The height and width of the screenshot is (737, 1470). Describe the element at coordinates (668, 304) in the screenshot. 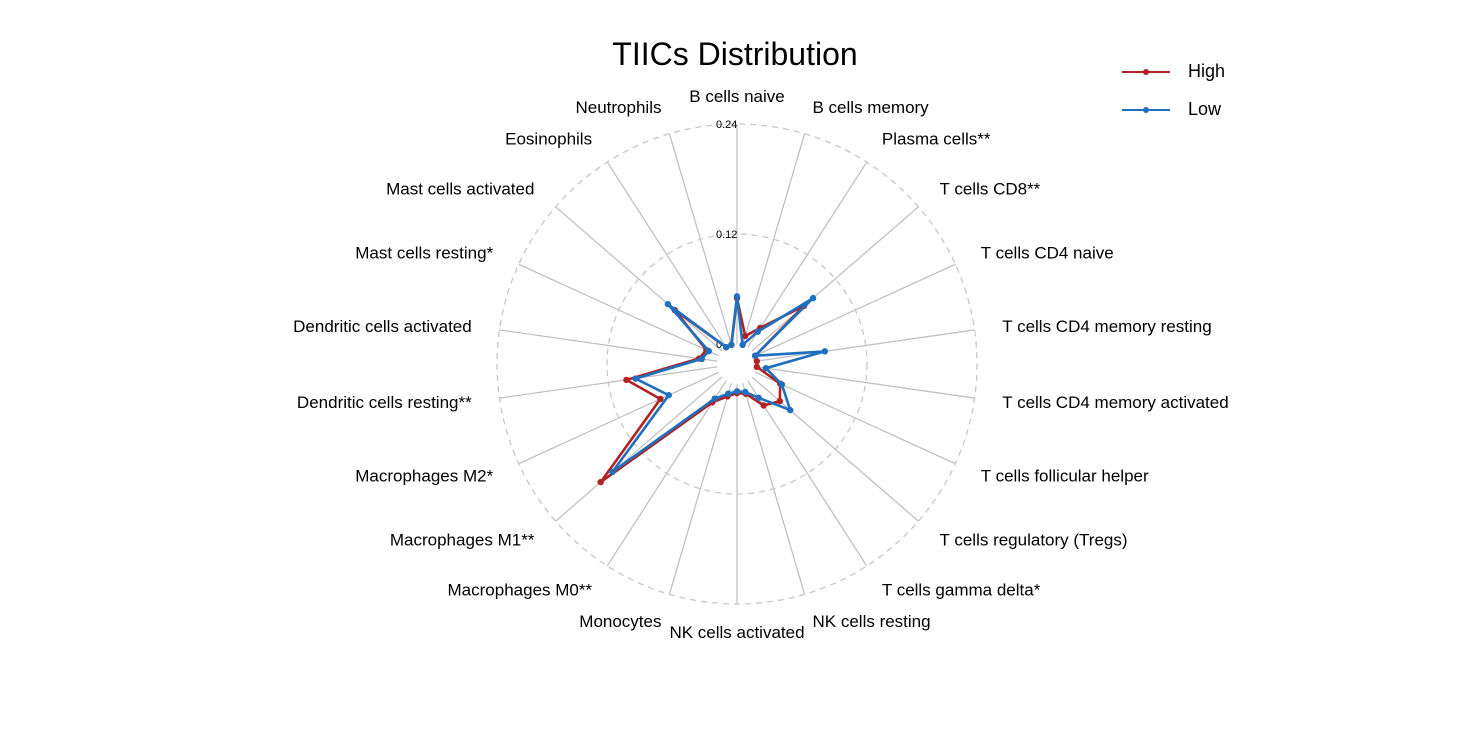

I see `point-low-mast-cells-activated` at that location.